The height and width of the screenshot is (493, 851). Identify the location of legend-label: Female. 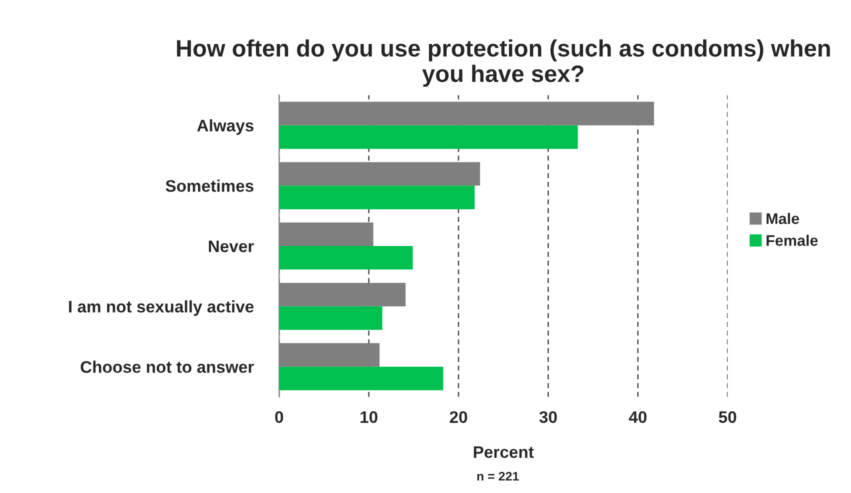
(792, 240).